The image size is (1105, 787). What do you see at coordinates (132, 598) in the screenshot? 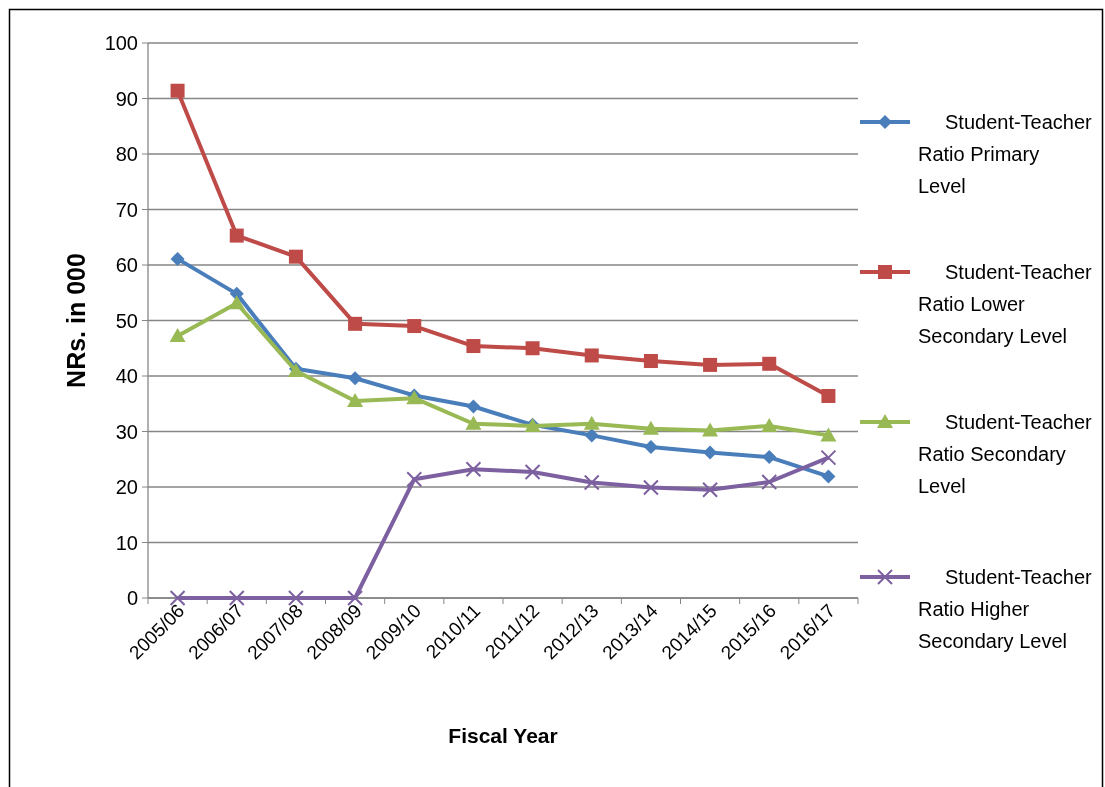
I see `y-tick-label: 0` at bounding box center [132, 598].